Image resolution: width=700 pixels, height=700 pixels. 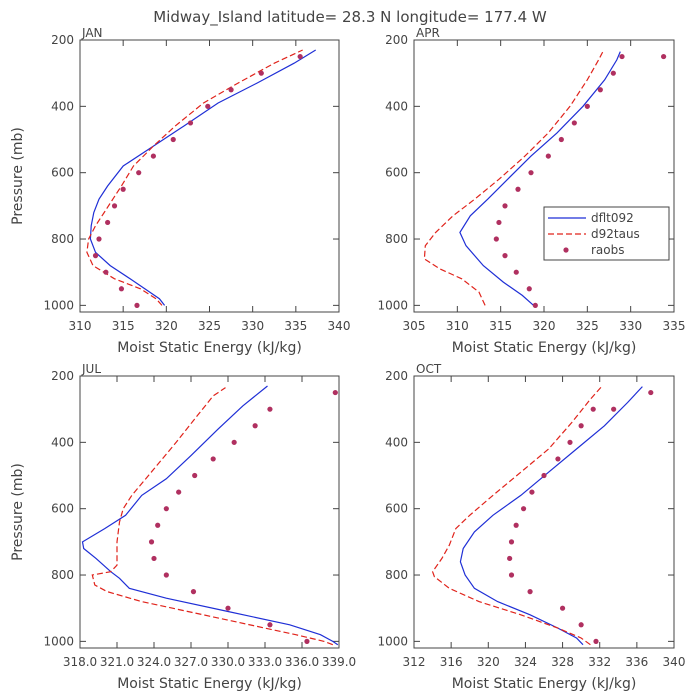 I want to click on x-tick-label: 332, so click(x=599, y=662).